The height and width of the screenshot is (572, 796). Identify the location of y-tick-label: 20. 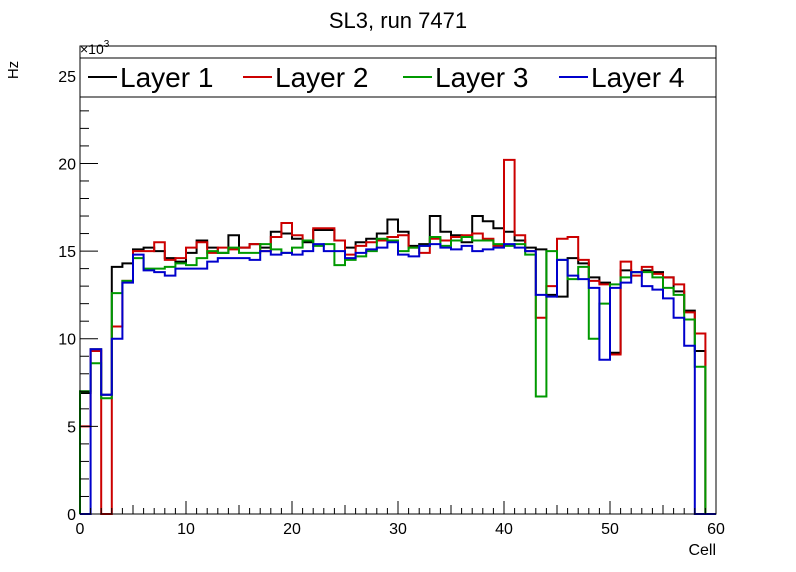
(67, 164).